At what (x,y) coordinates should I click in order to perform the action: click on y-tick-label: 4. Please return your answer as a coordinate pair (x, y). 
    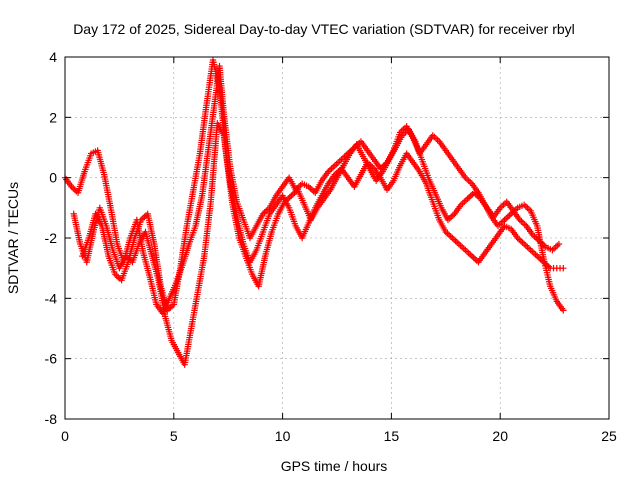
    Looking at the image, I should click on (53, 57).